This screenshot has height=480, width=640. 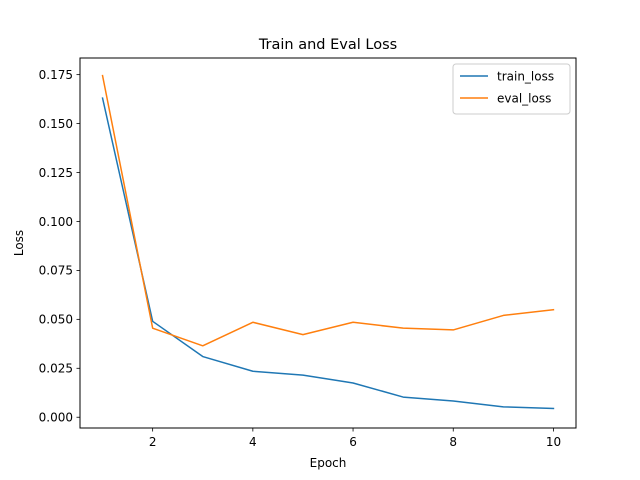 I want to click on x-tick-label: 8, so click(x=453, y=442).